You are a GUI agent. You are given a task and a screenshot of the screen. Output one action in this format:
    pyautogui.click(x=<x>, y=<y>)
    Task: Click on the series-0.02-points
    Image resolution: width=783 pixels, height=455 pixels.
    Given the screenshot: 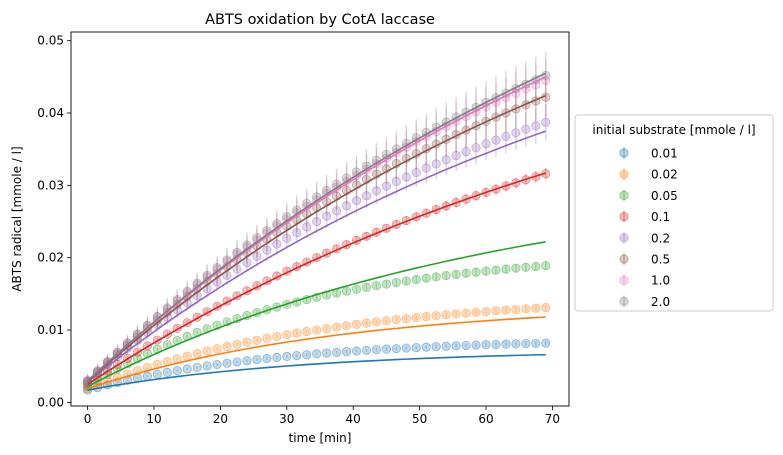 What is the action you would take?
    pyautogui.click(x=317, y=348)
    